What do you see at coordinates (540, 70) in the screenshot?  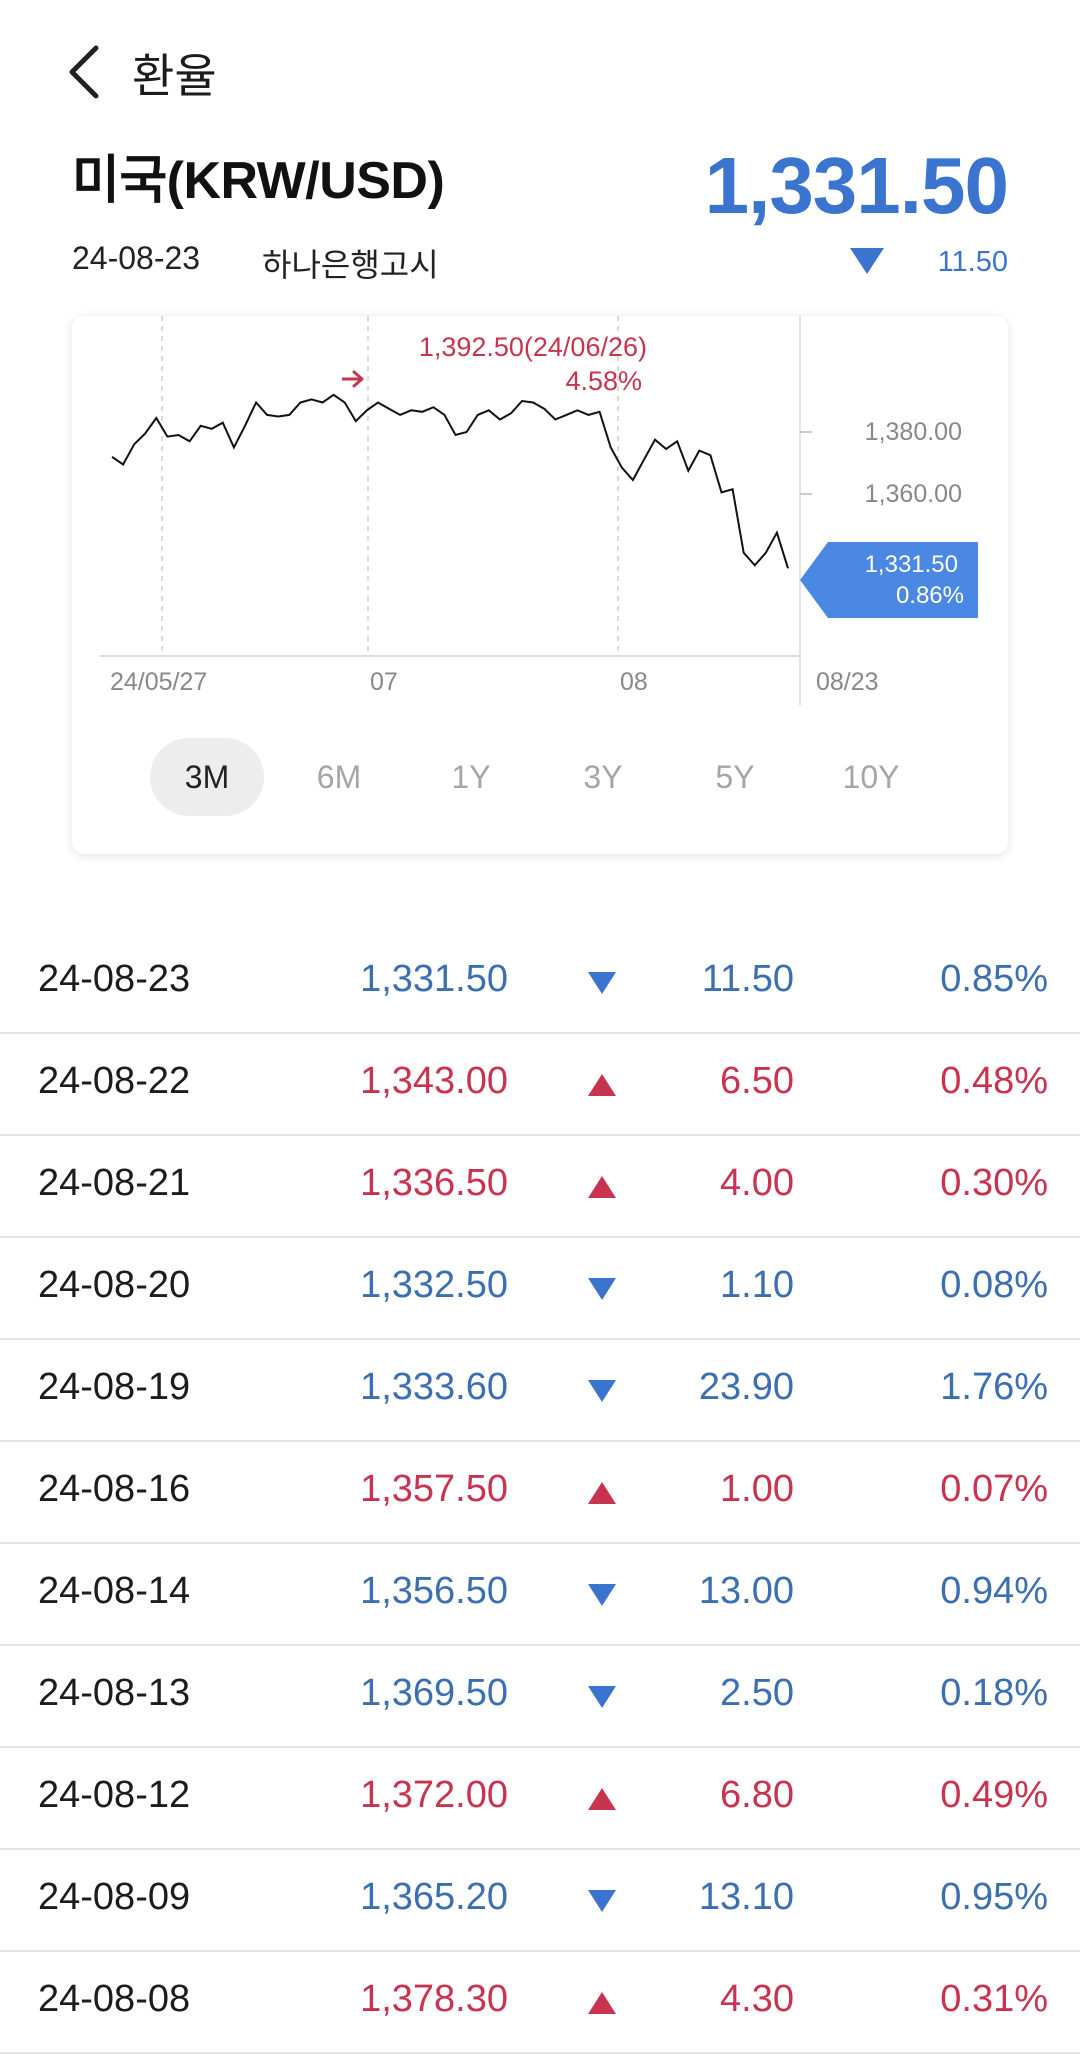 I see `app-header: 환율` at bounding box center [540, 70].